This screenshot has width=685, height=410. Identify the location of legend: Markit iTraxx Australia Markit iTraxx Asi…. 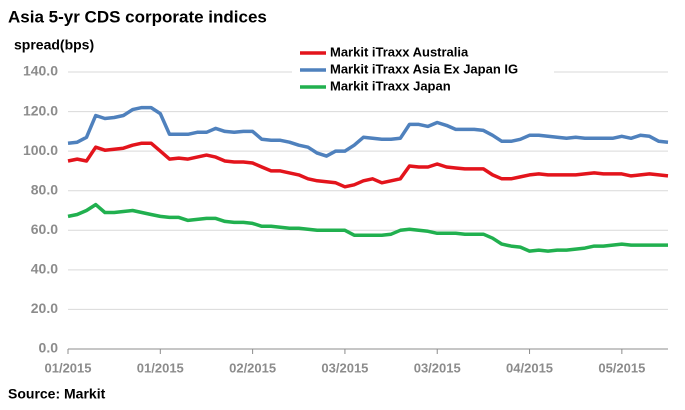
(423, 70).